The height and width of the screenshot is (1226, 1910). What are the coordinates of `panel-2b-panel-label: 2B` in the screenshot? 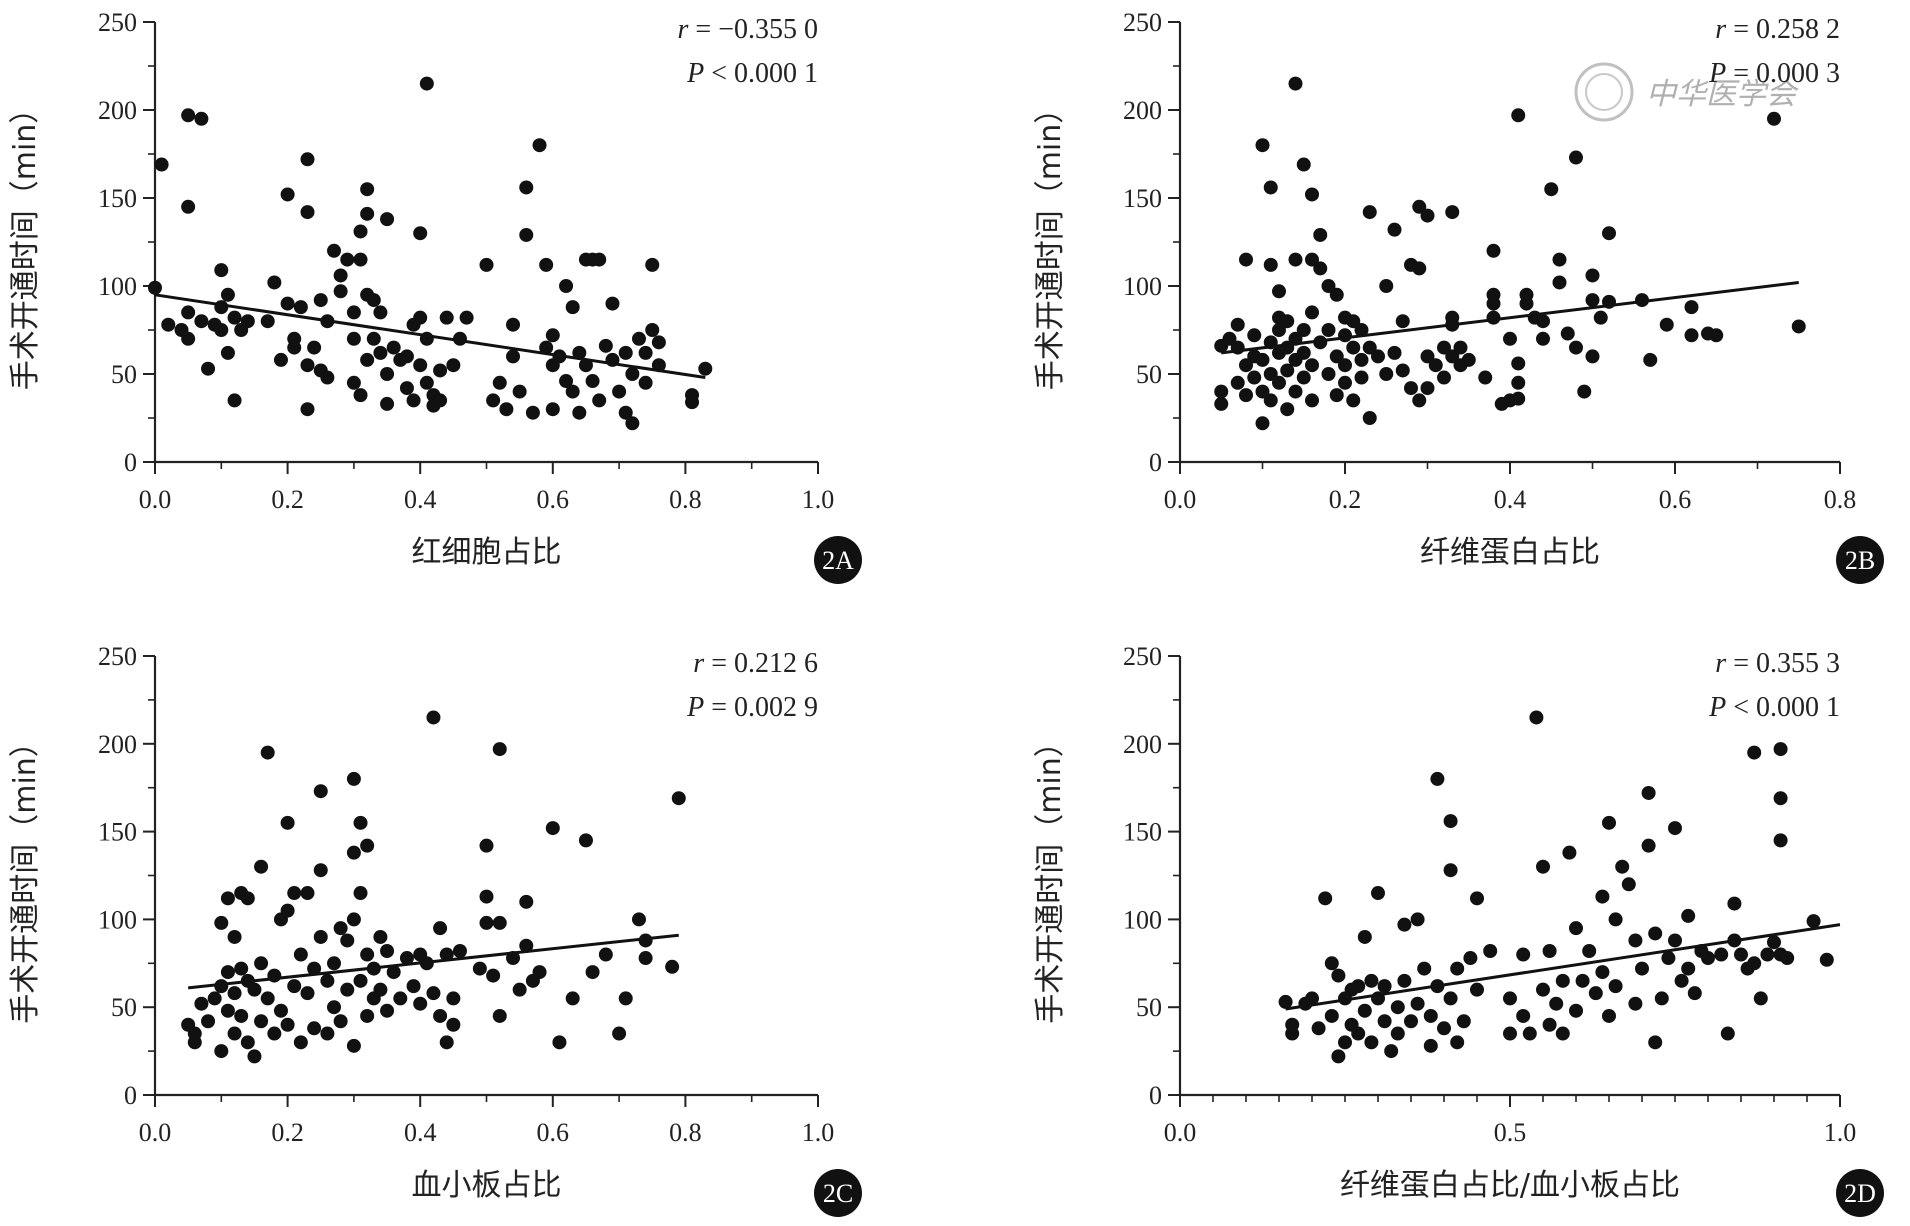 It's located at (1860, 560).